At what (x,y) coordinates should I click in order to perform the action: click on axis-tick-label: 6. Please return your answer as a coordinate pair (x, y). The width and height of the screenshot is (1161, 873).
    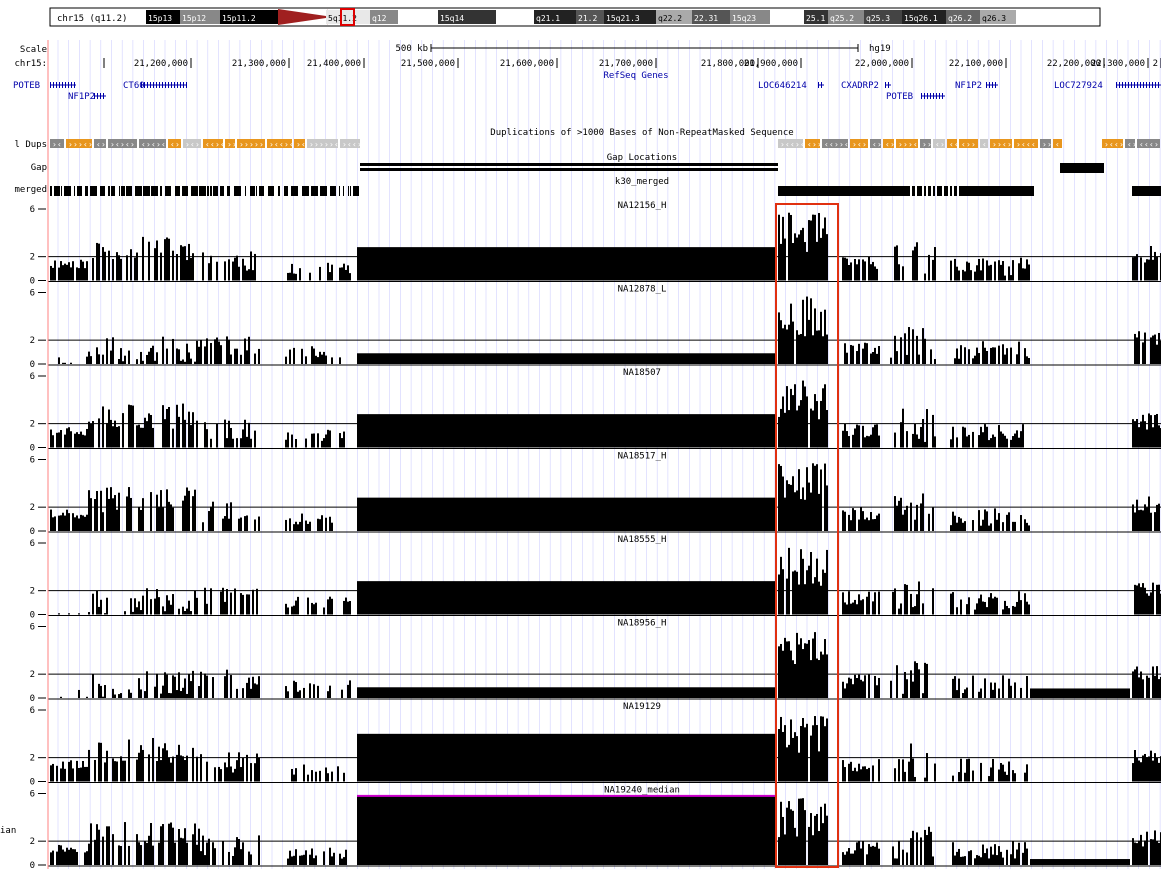
    Looking at the image, I should click on (32, 544).